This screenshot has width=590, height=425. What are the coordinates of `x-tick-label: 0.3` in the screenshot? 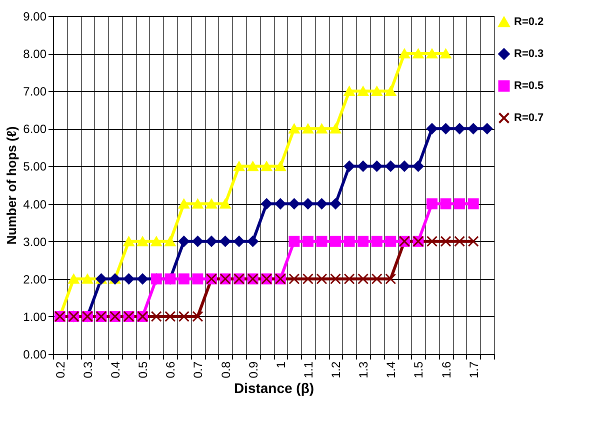 It's located at (87, 369).